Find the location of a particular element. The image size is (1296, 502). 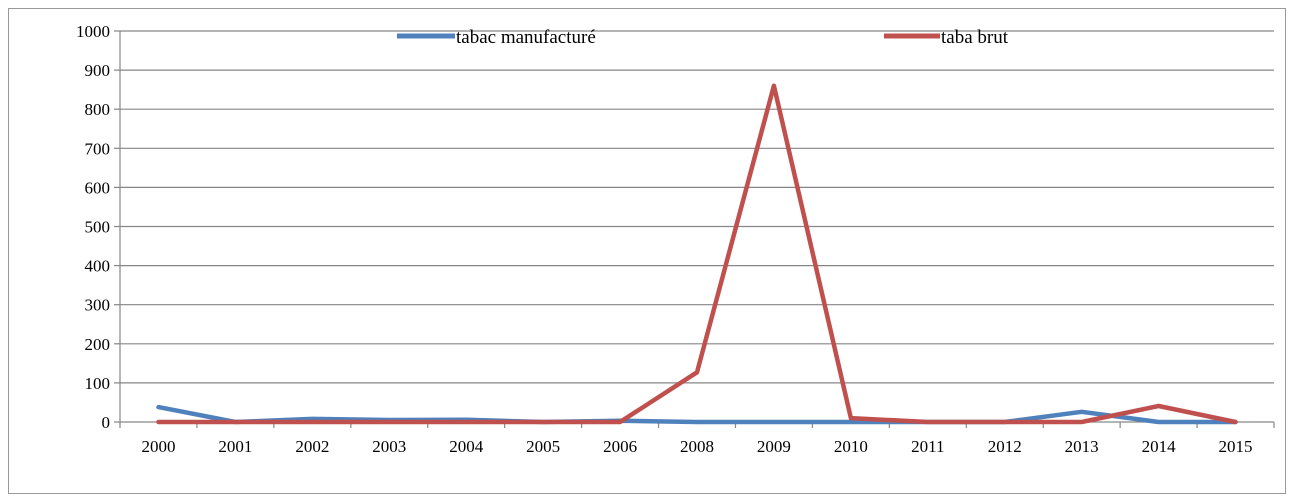

x-tick-label: 2015 is located at coordinates (1236, 446).